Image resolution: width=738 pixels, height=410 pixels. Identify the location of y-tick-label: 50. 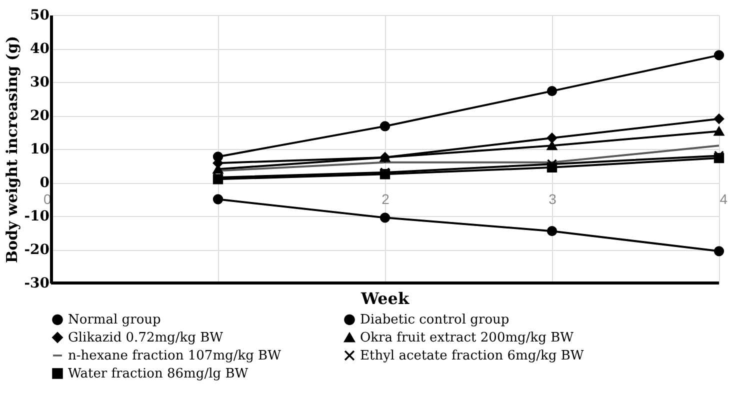
(40, 16).